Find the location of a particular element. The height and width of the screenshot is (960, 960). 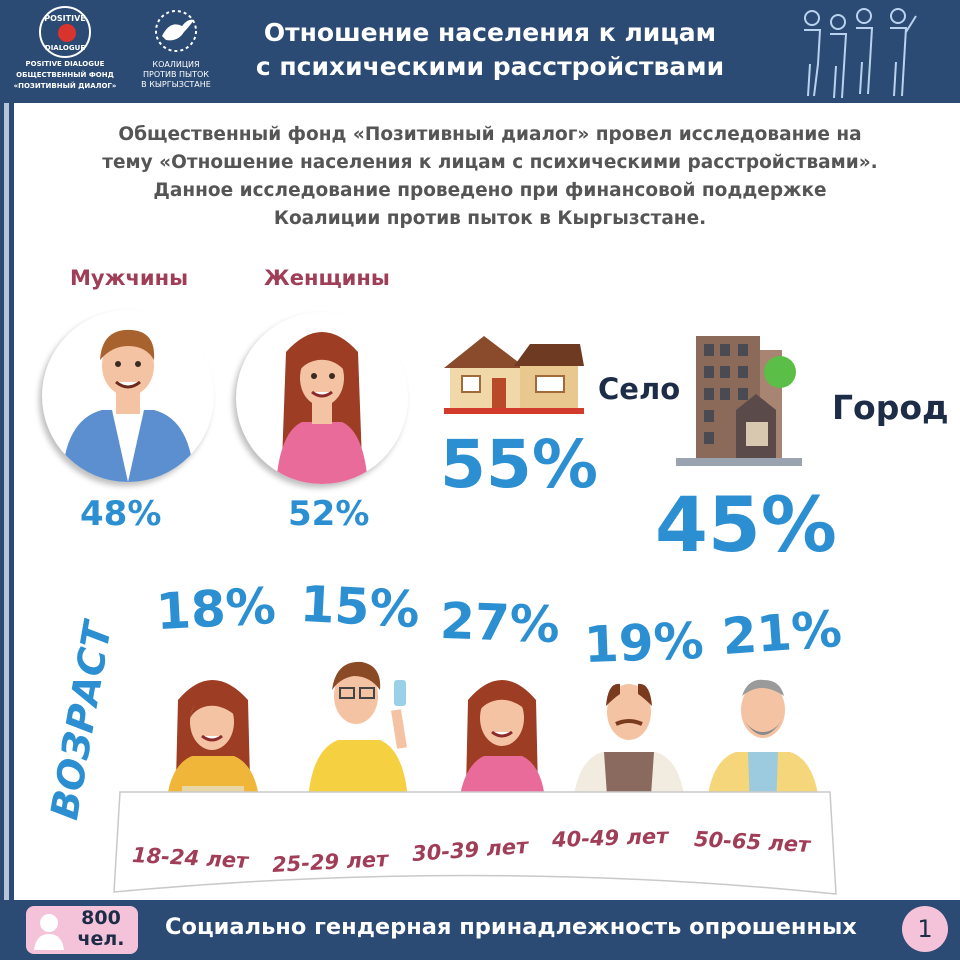

respondent-count-number: 800 is located at coordinates (101, 918).